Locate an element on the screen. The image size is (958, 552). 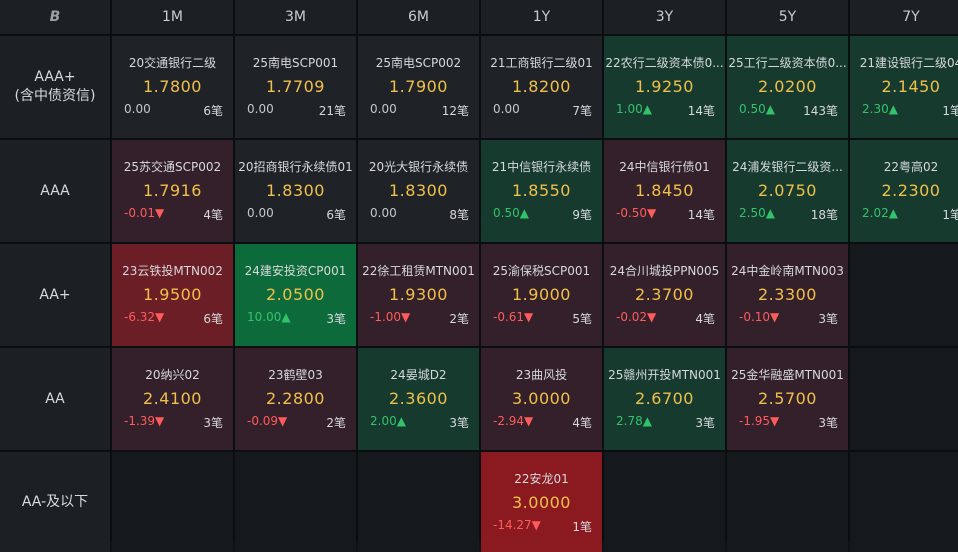
rate-change: 2.50▲ is located at coordinates (757, 213).